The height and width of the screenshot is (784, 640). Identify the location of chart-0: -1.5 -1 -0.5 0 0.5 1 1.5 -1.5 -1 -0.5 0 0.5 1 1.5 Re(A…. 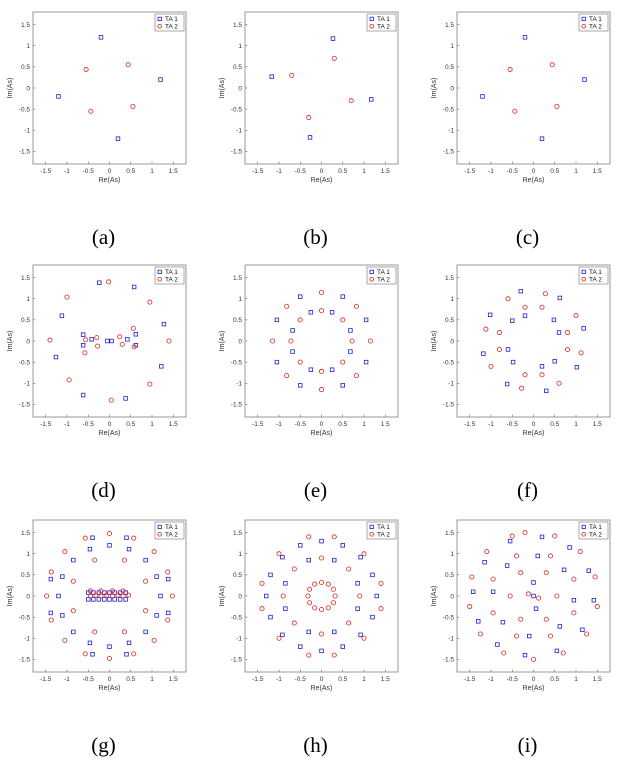
(97, 130).